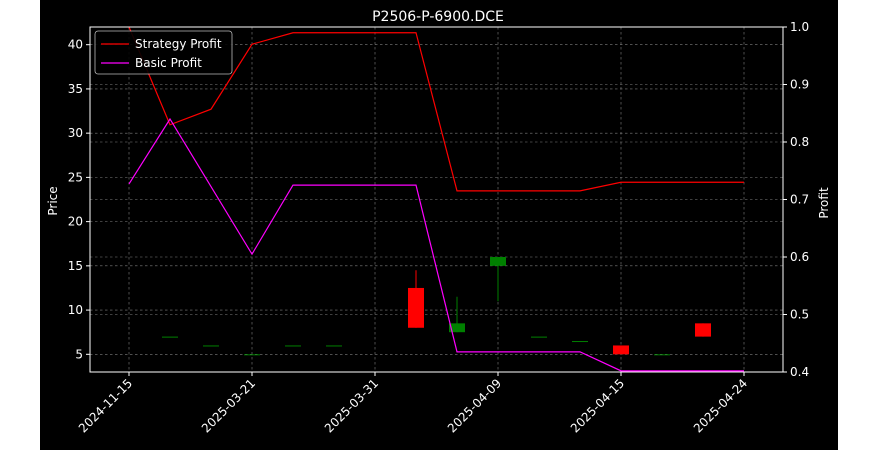 The image size is (878, 450). Describe the element at coordinates (824, 203) in the screenshot. I see `y2-axis-label: Profit` at that location.